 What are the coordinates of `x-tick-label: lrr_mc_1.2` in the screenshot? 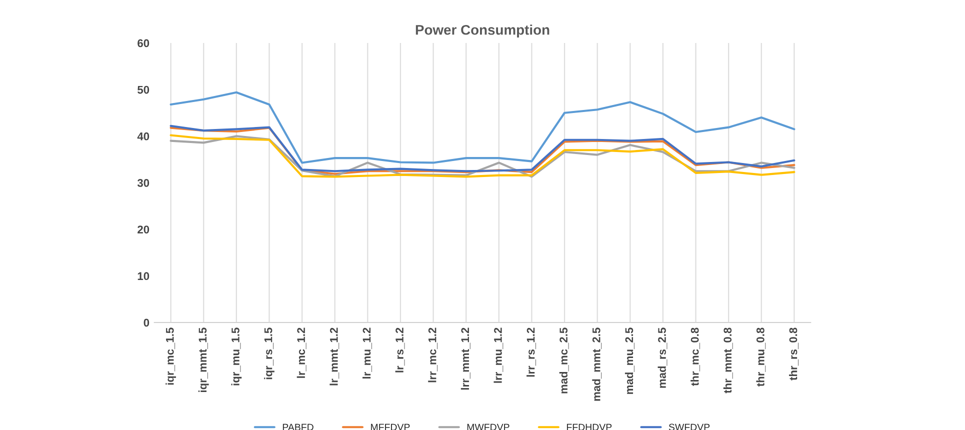 It's located at (433, 355).